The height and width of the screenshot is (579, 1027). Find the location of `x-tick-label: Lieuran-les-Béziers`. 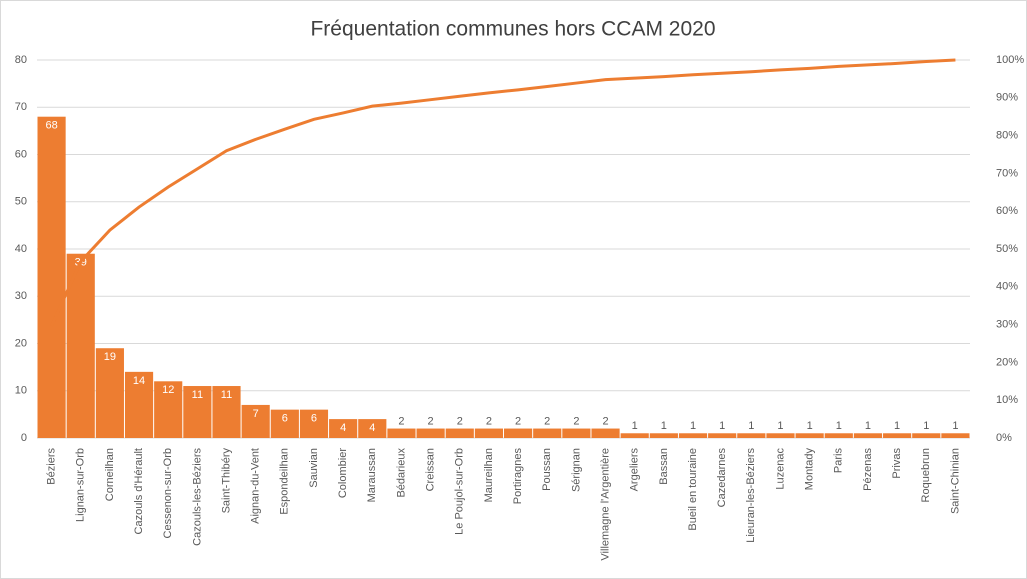

x-tick-label: Lieuran-les-Béziers is located at coordinates (751, 495).